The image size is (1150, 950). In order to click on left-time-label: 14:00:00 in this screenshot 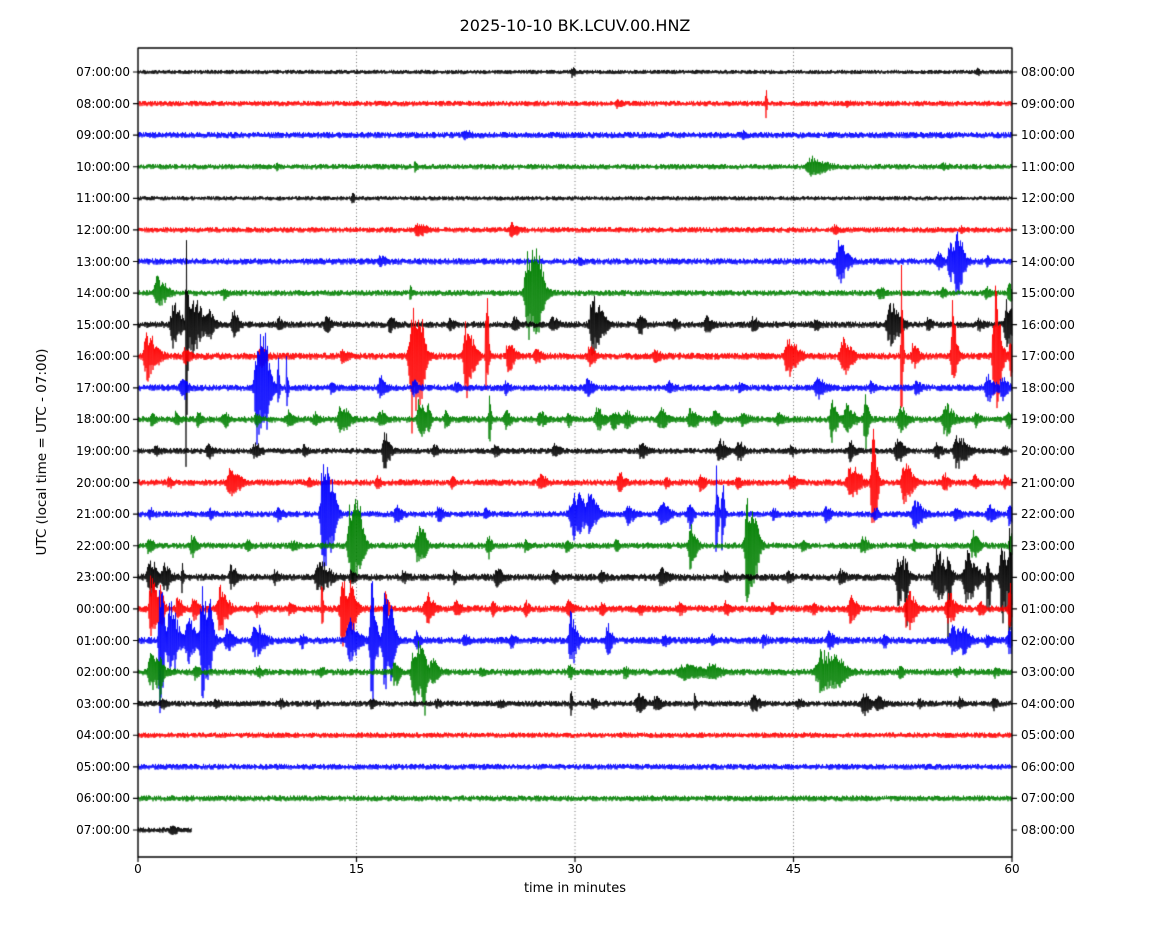, I will do `click(103, 293)`.